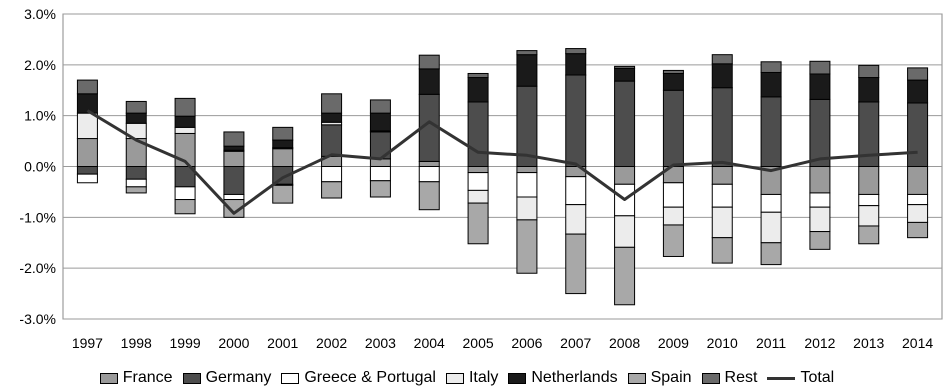 The image size is (944, 392). I want to click on x-tick-label: 2012, so click(819, 343).